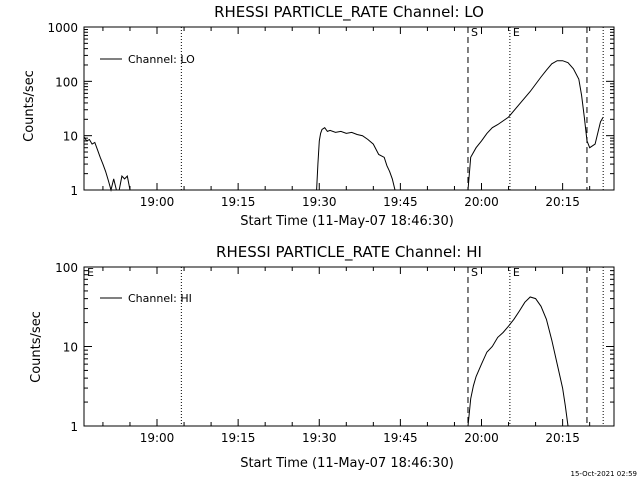  Describe the element at coordinates (400, 202) in the screenshot. I see `panel-1-x-tick-label: 19:45` at that location.